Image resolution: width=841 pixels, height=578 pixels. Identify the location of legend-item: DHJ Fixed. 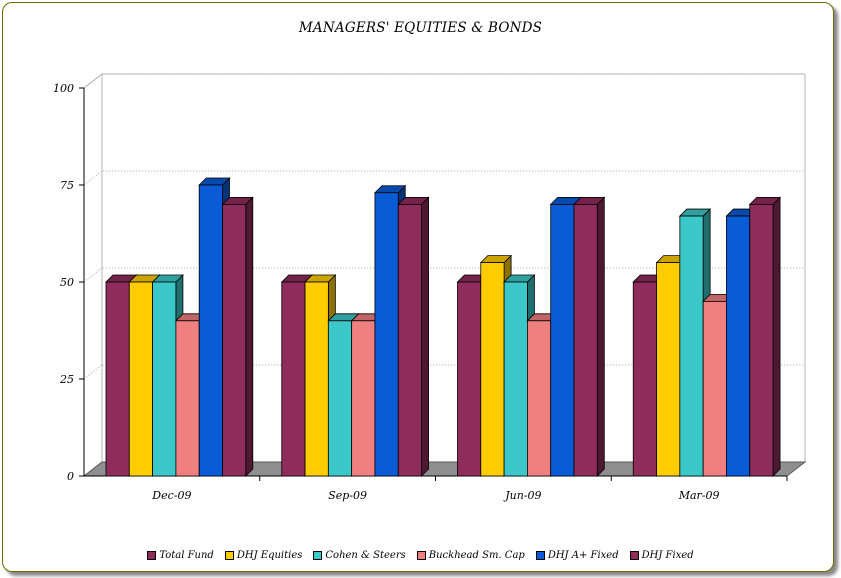
(661, 555).